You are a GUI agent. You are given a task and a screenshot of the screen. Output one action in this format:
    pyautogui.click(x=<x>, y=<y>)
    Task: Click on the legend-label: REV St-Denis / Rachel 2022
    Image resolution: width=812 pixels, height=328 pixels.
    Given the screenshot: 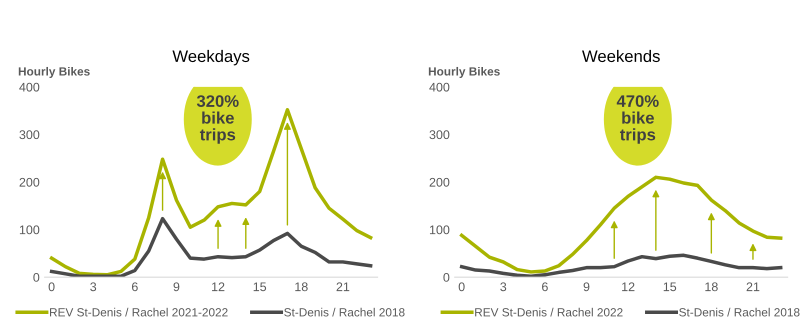 What is the action you would take?
    pyautogui.click(x=549, y=312)
    